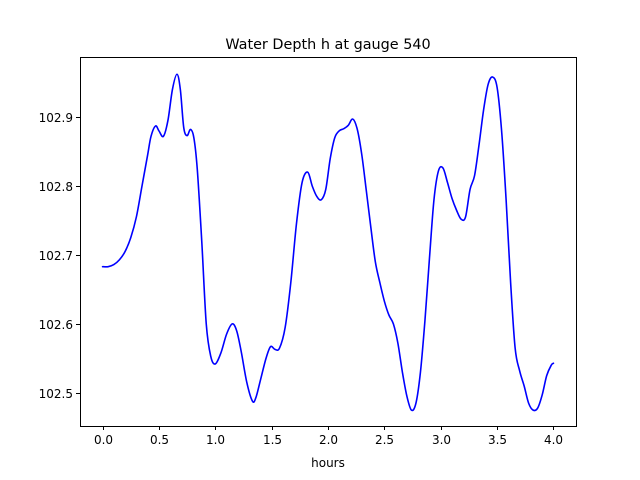  I want to click on x-tick-label: 0.5, so click(159, 440).